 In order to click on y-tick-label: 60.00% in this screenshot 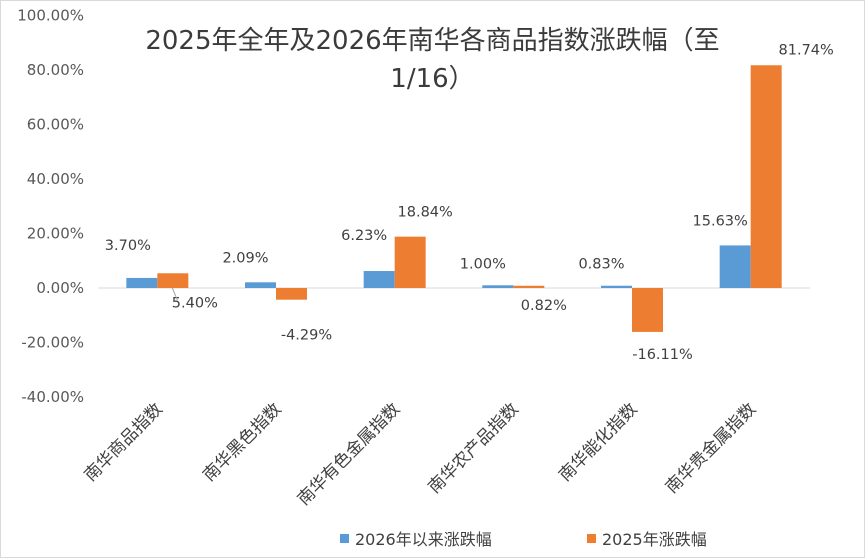, I will do `click(55, 125)`.